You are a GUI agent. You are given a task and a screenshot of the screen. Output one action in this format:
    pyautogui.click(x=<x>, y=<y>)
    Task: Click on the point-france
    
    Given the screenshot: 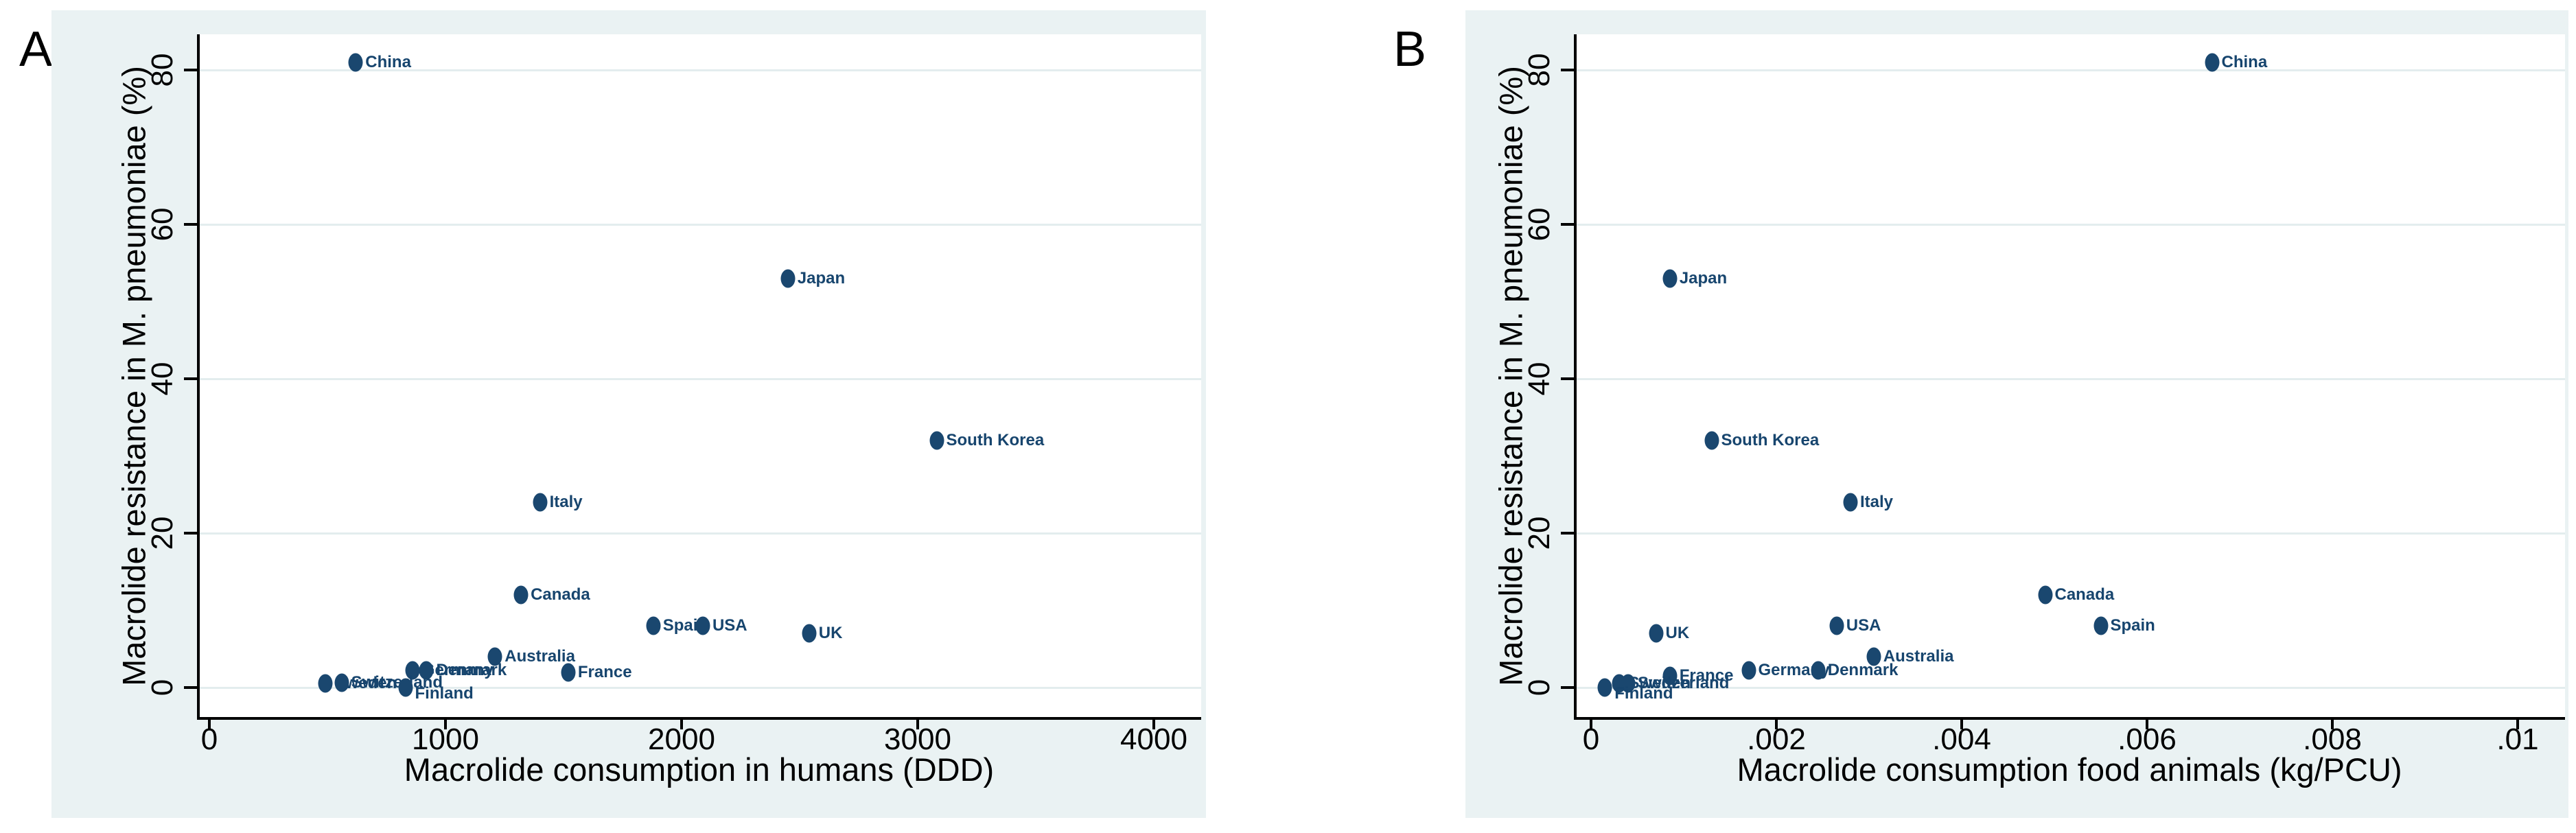 What is the action you would take?
    pyautogui.click(x=568, y=672)
    